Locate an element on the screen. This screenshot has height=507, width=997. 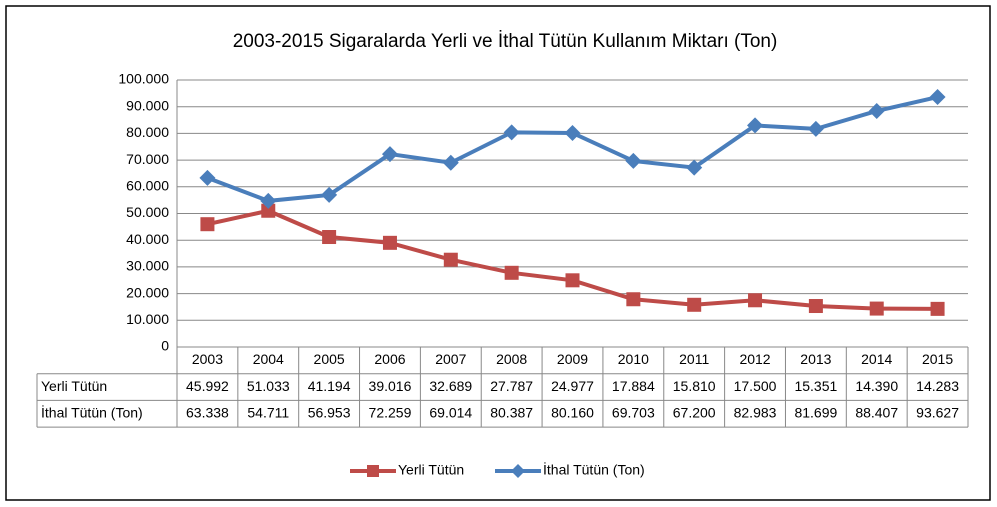
x-tick-label: 2006 is located at coordinates (389, 359).